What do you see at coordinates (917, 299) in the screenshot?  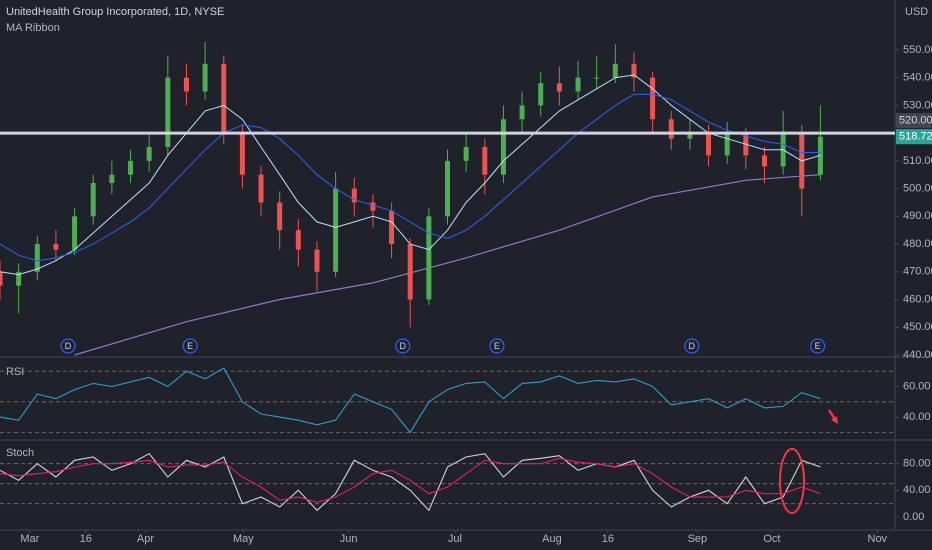 I see `y-tick-label: 460.00` at bounding box center [917, 299].